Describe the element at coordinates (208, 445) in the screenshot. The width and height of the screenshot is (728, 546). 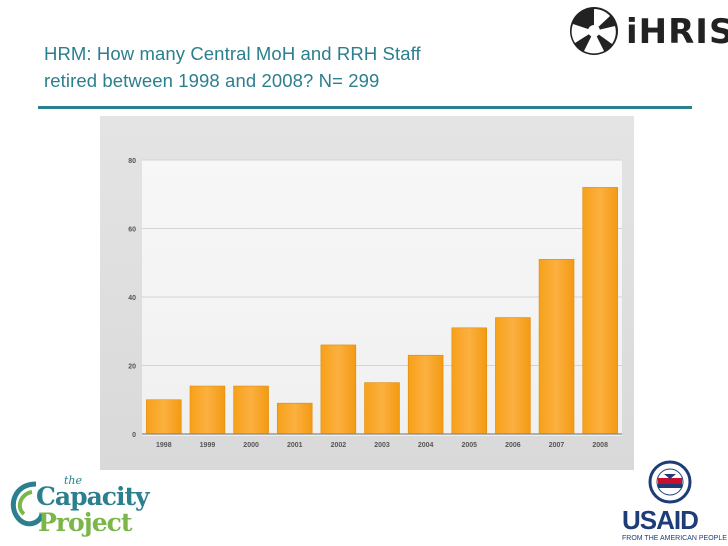
I see `x-tick-label: 1999` at that location.